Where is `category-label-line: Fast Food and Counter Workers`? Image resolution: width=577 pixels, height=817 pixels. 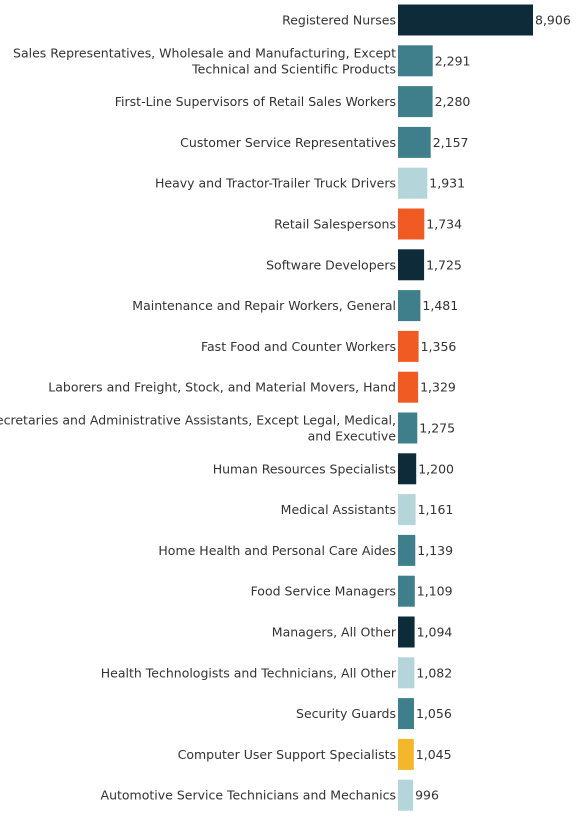
category-label-line: Fast Food and Counter Workers is located at coordinates (298, 346).